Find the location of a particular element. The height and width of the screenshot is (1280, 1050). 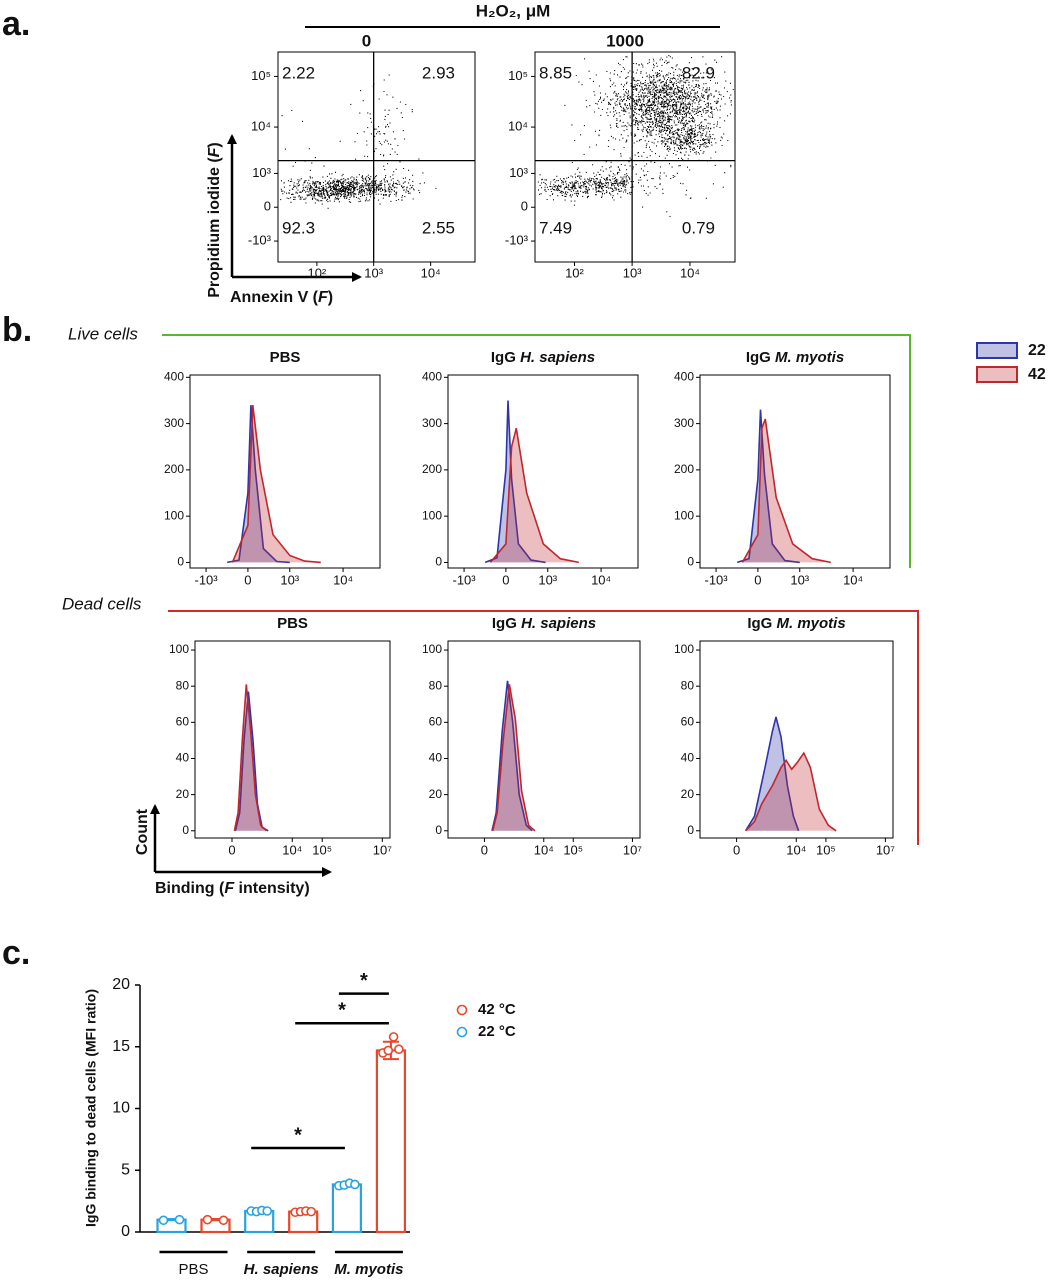

event-dots is located at coordinates (635, 136).